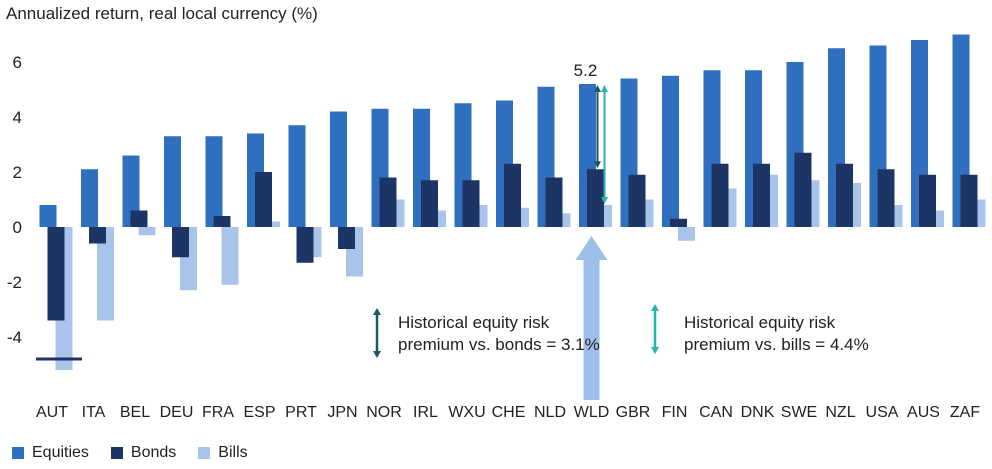 This screenshot has height=469, width=992. Describe the element at coordinates (670, 151) in the screenshot. I see `bar-equities-fin` at that location.